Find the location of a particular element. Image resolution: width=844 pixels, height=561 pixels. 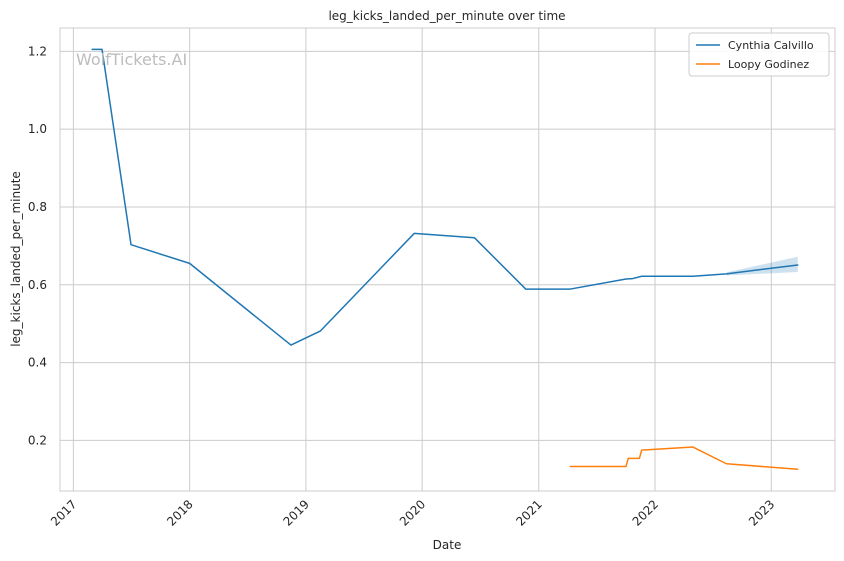

x-tick-label: 2020 is located at coordinates (412, 512).